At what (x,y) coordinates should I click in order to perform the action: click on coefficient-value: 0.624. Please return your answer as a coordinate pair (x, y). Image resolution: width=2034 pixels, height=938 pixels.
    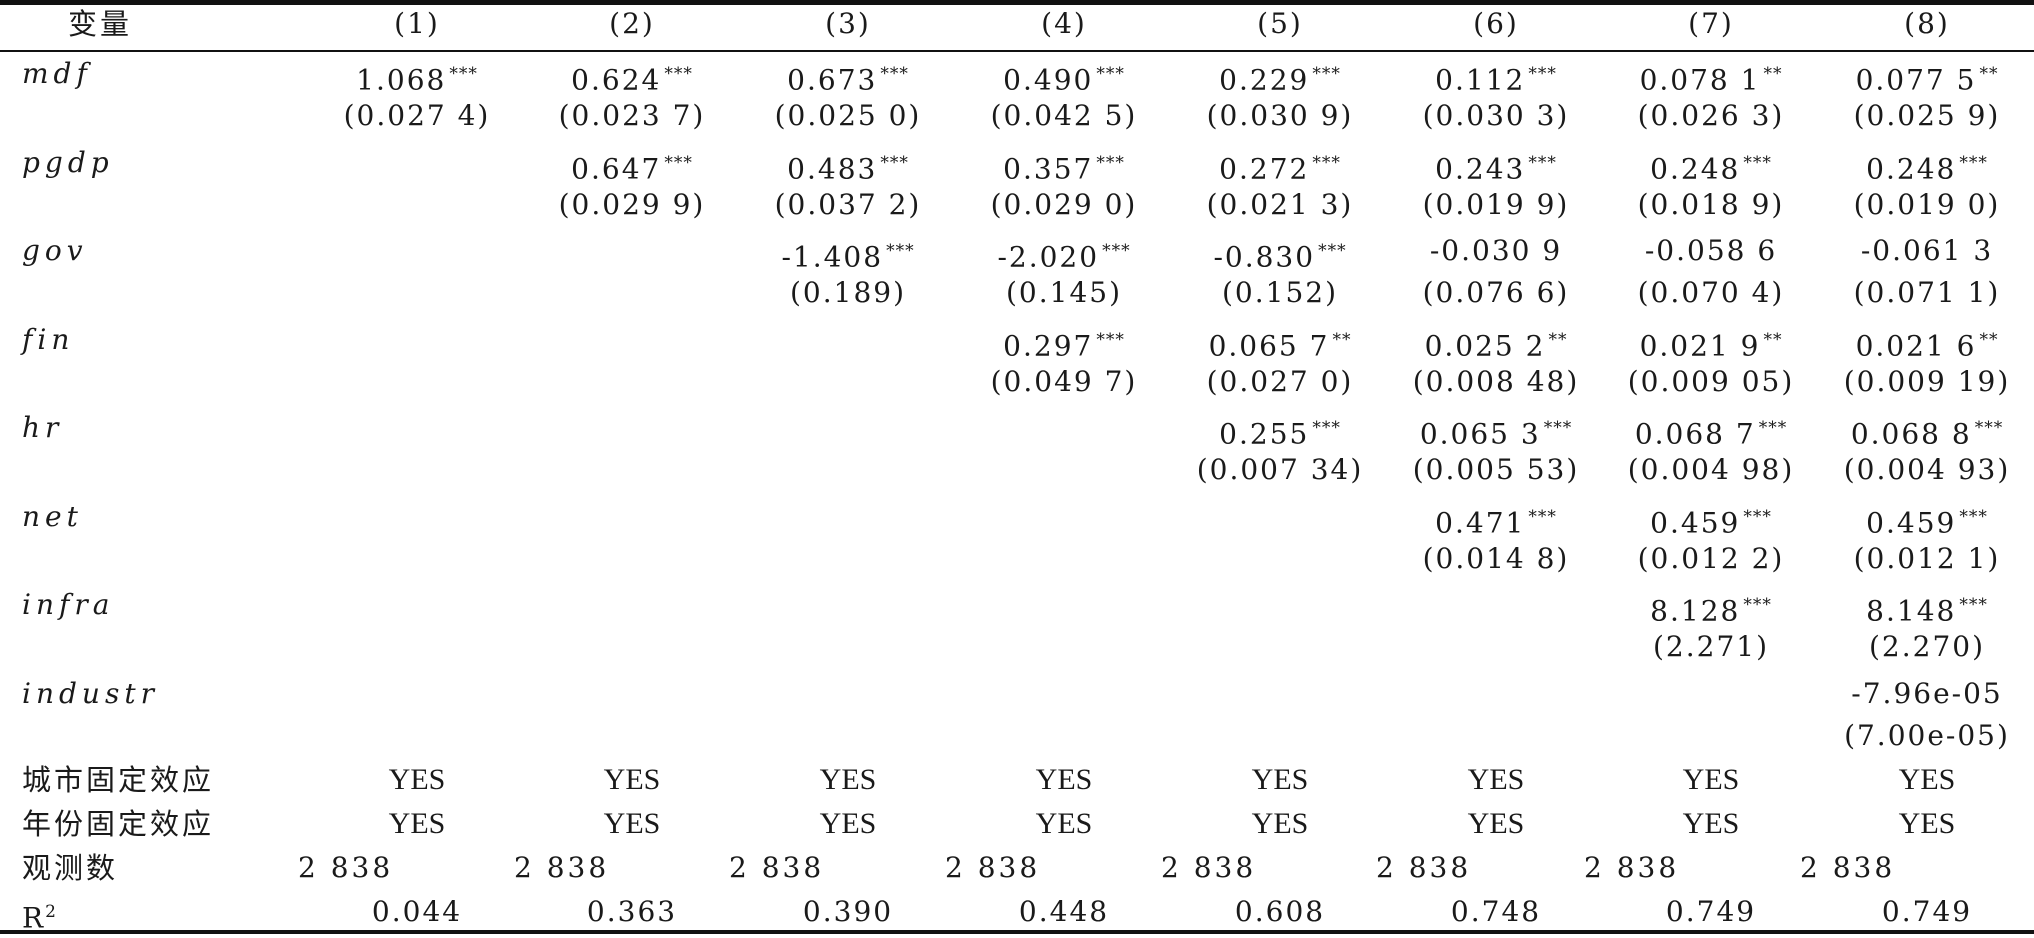
    Looking at the image, I should click on (616, 80).